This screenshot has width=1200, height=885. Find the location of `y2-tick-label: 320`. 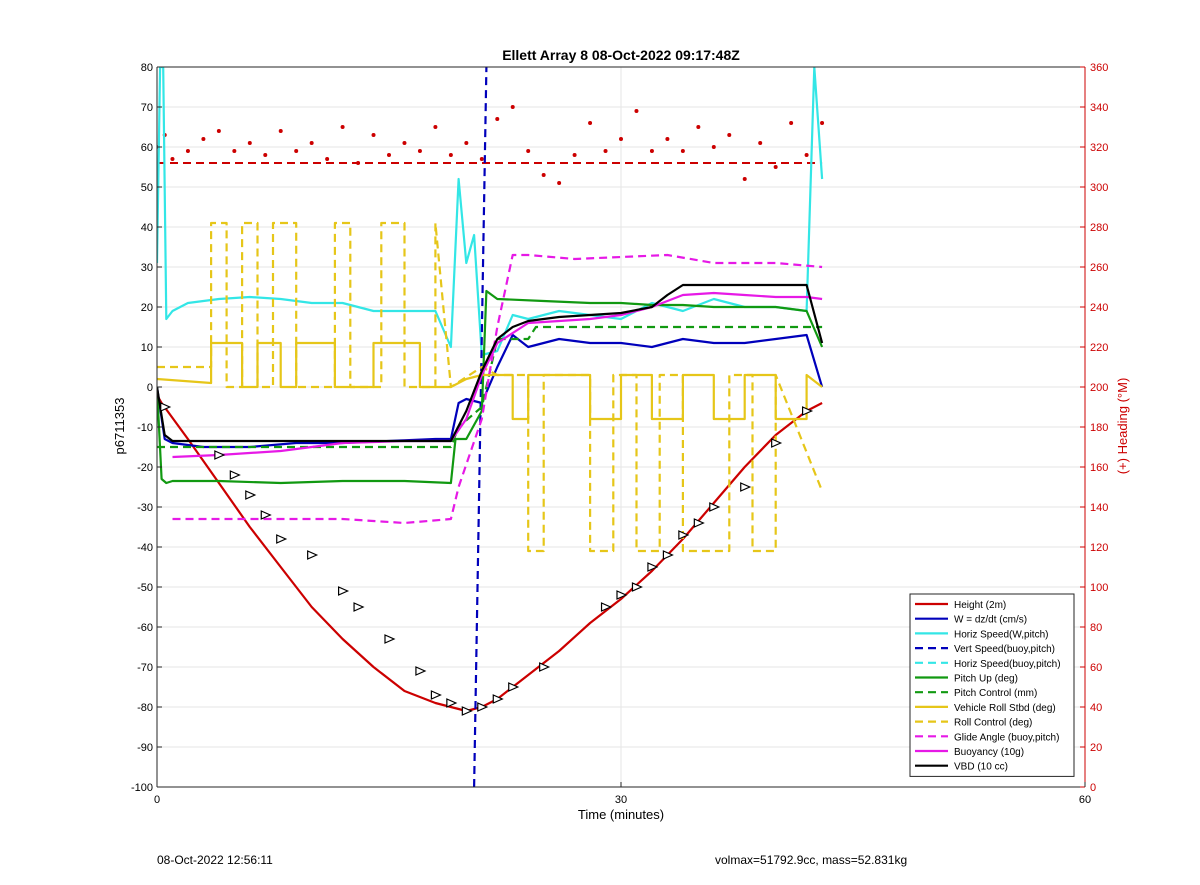

y2-tick-label: 320 is located at coordinates (1099, 148).